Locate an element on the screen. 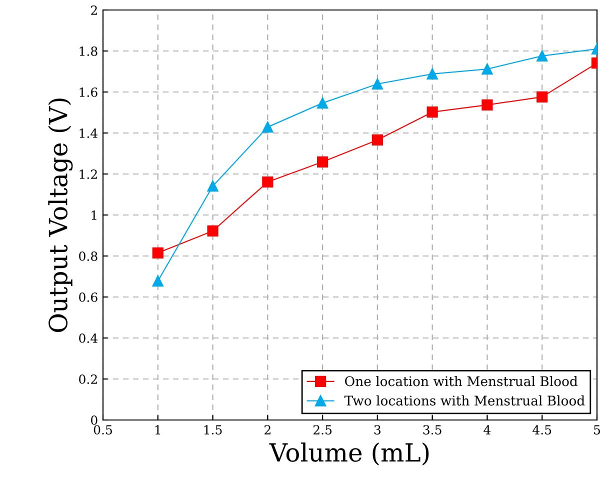  legend-label: One location with Menstrual Blood is located at coordinates (461, 381).